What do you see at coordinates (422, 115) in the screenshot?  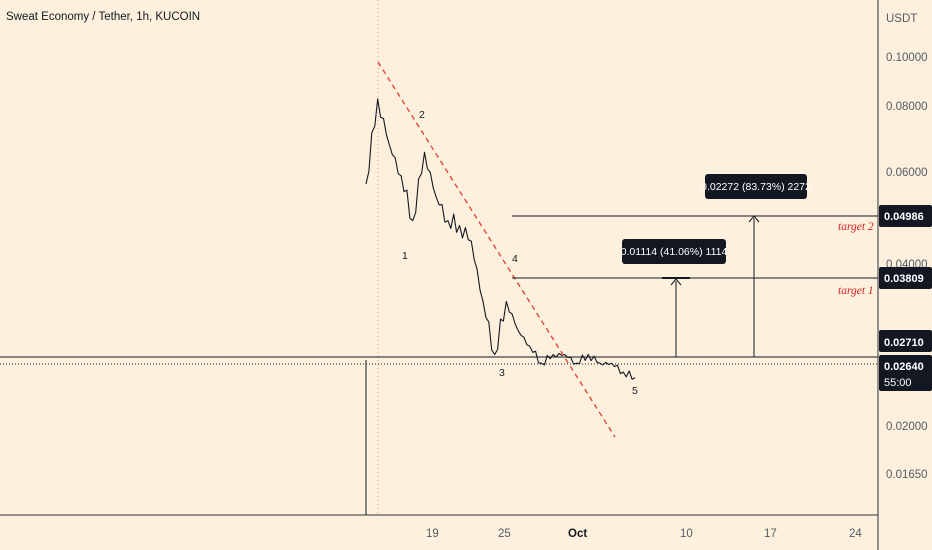 I see `wave-label-2: 2` at bounding box center [422, 115].